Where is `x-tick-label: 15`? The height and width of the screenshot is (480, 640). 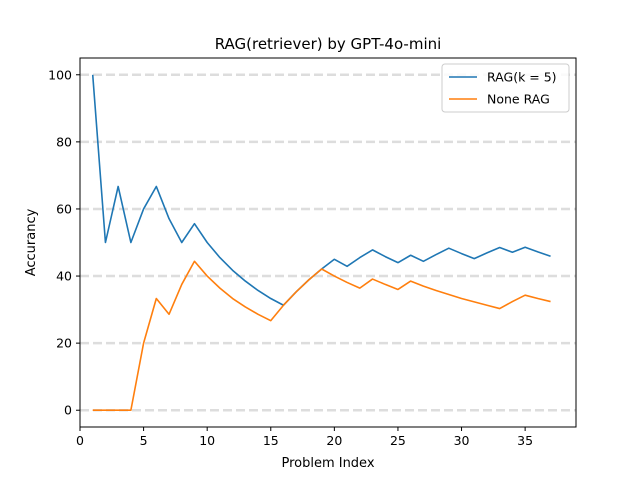 x-tick-label: 15 is located at coordinates (271, 440).